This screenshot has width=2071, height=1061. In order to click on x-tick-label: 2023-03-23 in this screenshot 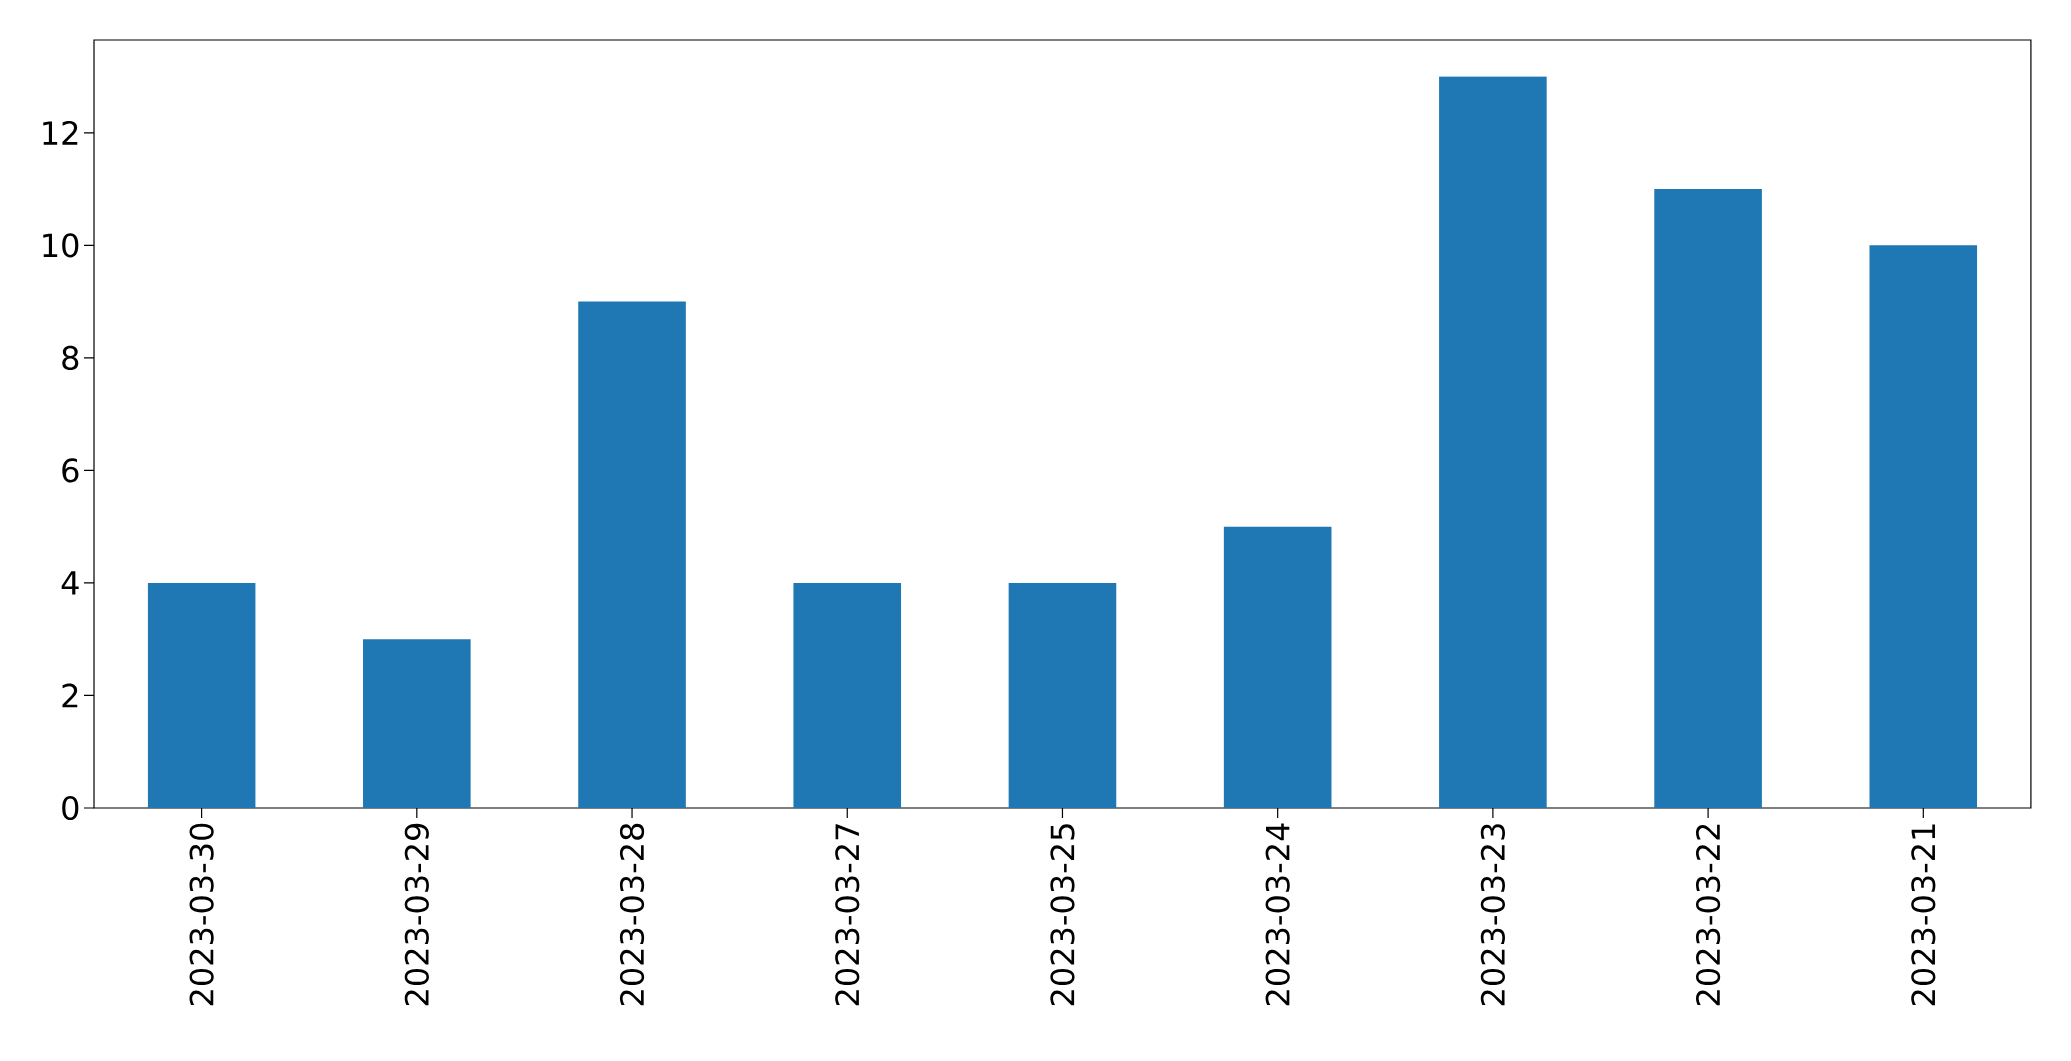, I will do `click(1492, 915)`.